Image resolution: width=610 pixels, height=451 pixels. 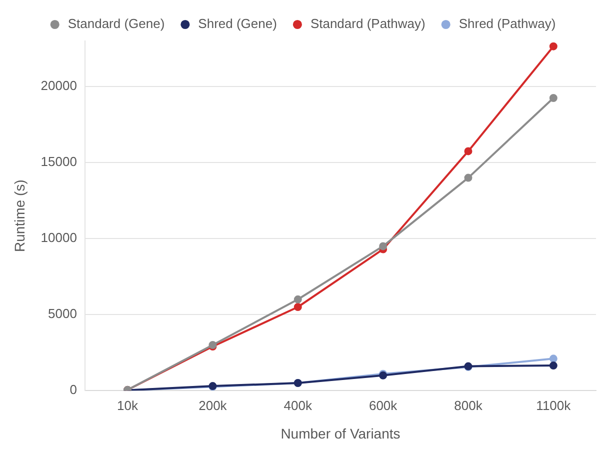 What do you see at coordinates (58, 86) in the screenshot?
I see `y-tick-label: 20000` at bounding box center [58, 86].